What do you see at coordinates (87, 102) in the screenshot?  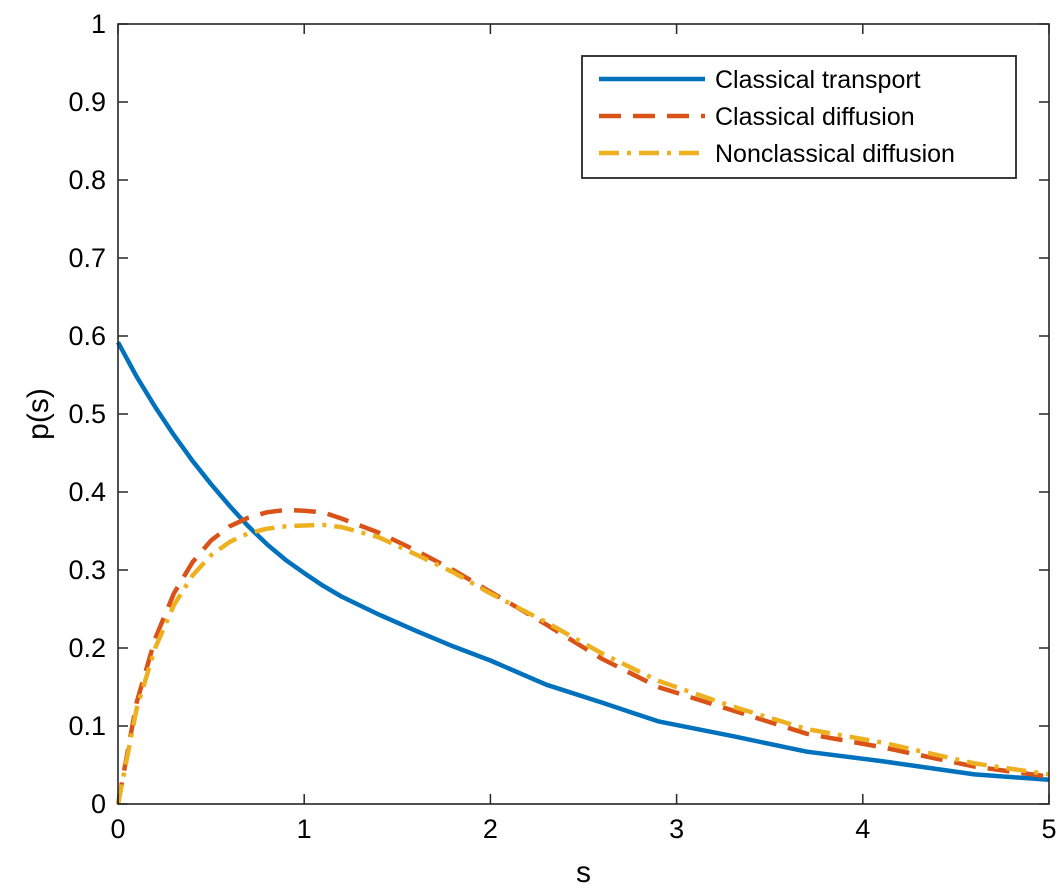 I see `y-tick-label: 0.9` at bounding box center [87, 102].